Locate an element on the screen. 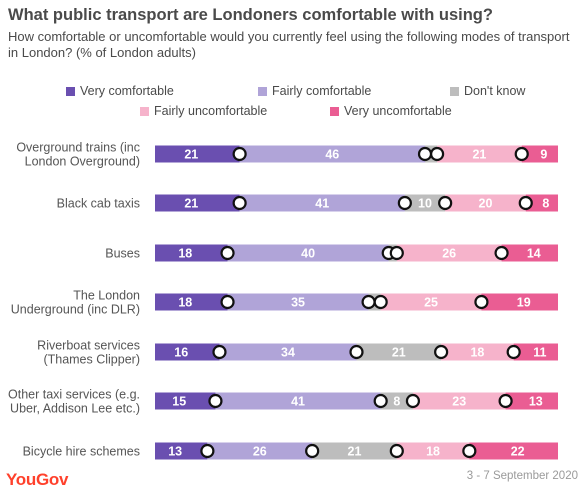 The width and height of the screenshot is (588, 496). legend-item: Don't know is located at coordinates (487, 91).